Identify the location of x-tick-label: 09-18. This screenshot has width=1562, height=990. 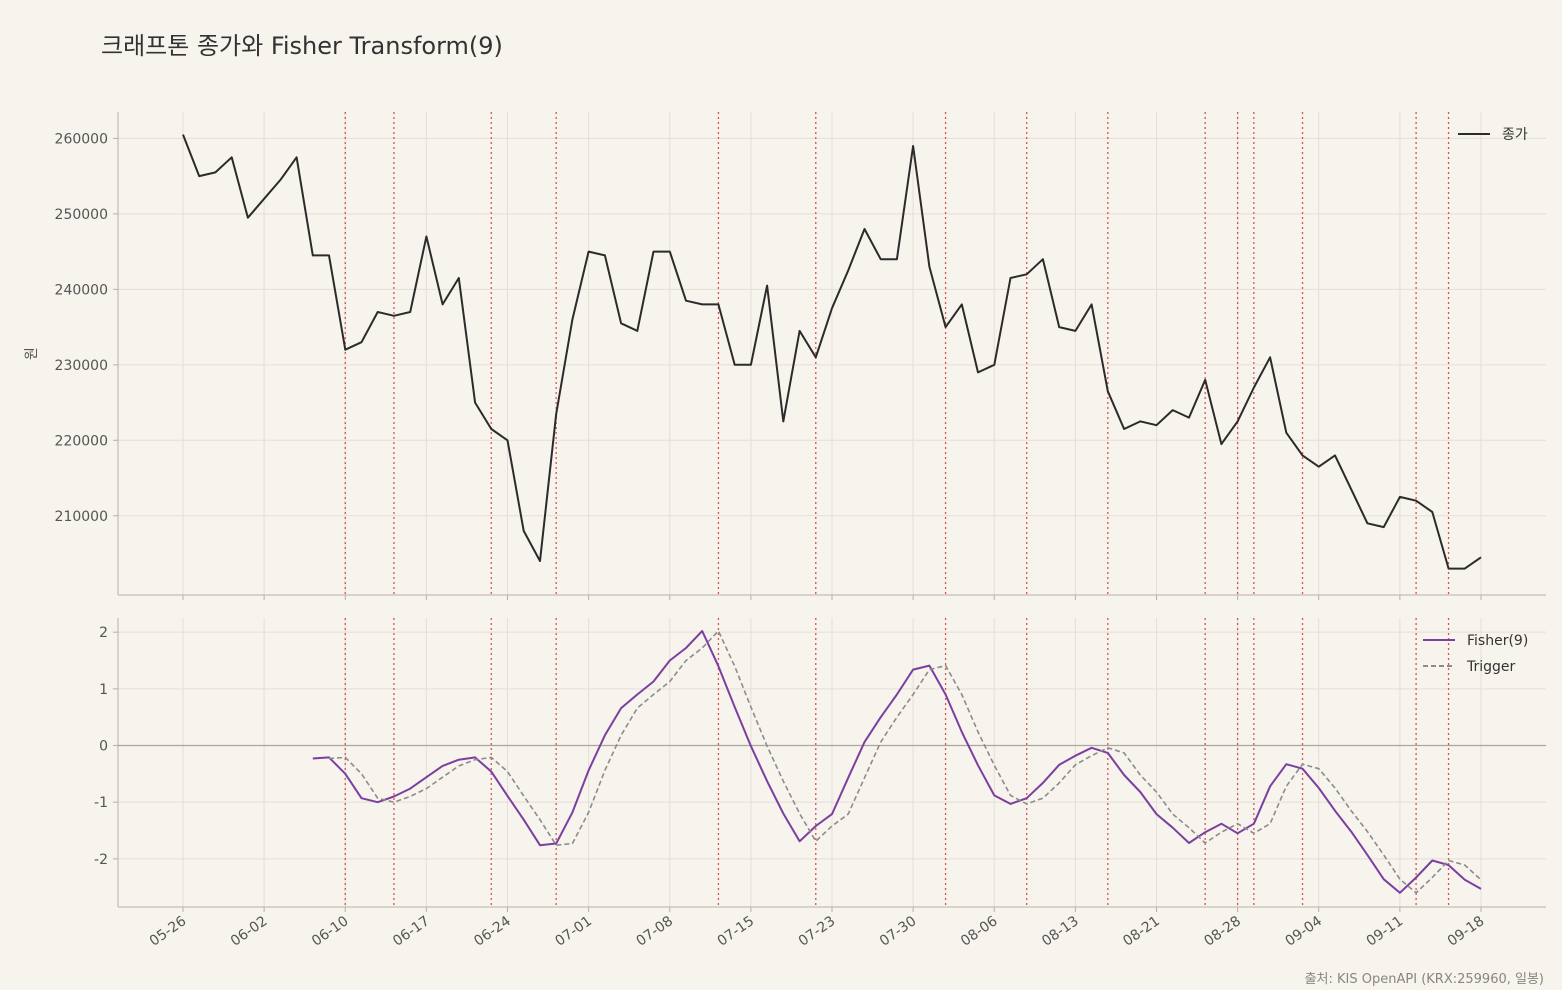
(1466, 931).